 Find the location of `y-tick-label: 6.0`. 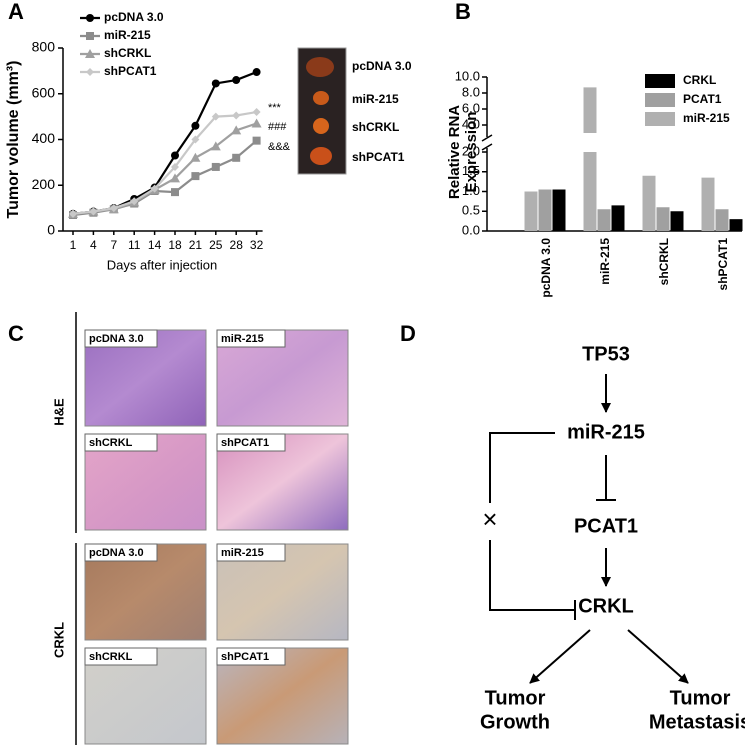

y-tick-label: 6.0 is located at coordinates (471, 107).